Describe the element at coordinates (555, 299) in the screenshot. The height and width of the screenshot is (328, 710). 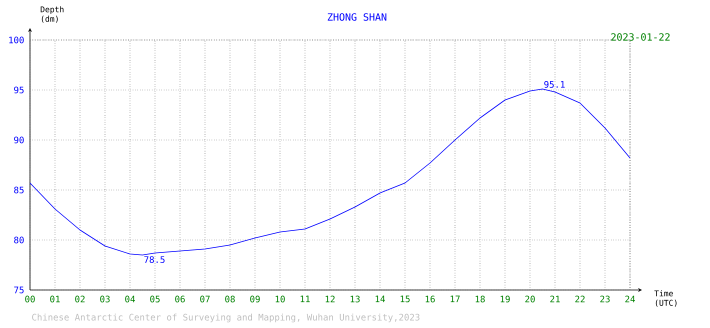
I see `x-tick-label: 21` at that location.